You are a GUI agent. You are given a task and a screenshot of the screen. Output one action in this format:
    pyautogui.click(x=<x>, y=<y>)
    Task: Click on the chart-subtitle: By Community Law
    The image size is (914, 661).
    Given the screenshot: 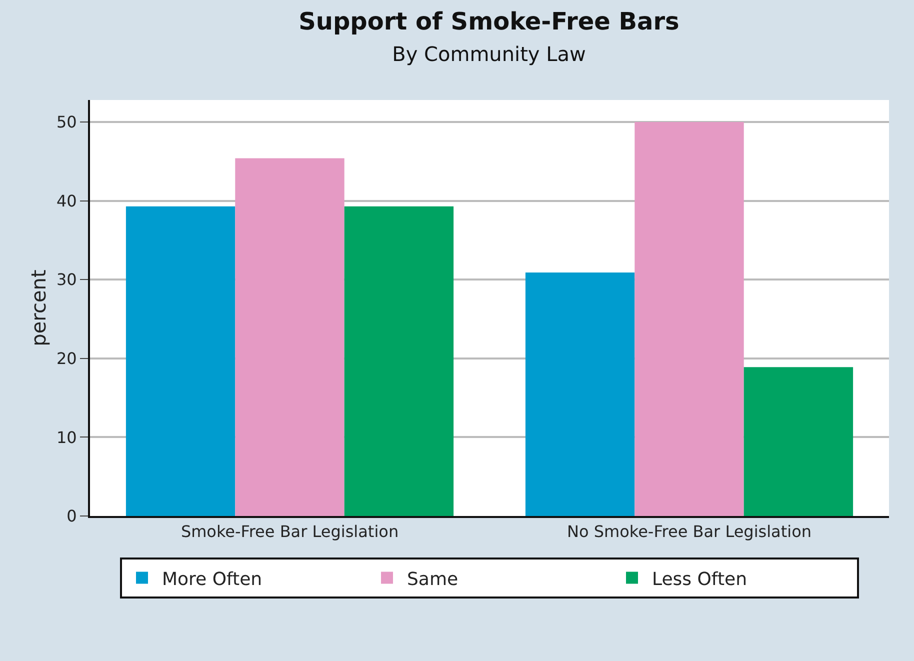 What is the action you would take?
    pyautogui.click(x=489, y=54)
    